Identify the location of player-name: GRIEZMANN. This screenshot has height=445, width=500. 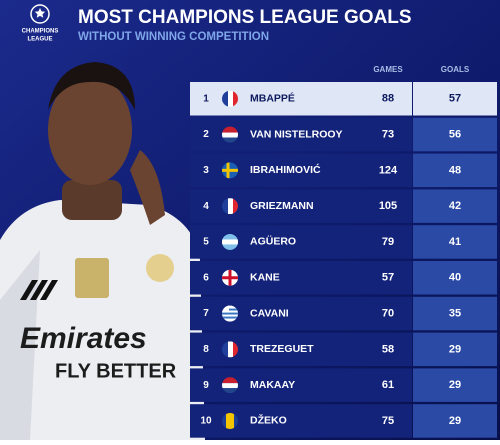
(282, 206).